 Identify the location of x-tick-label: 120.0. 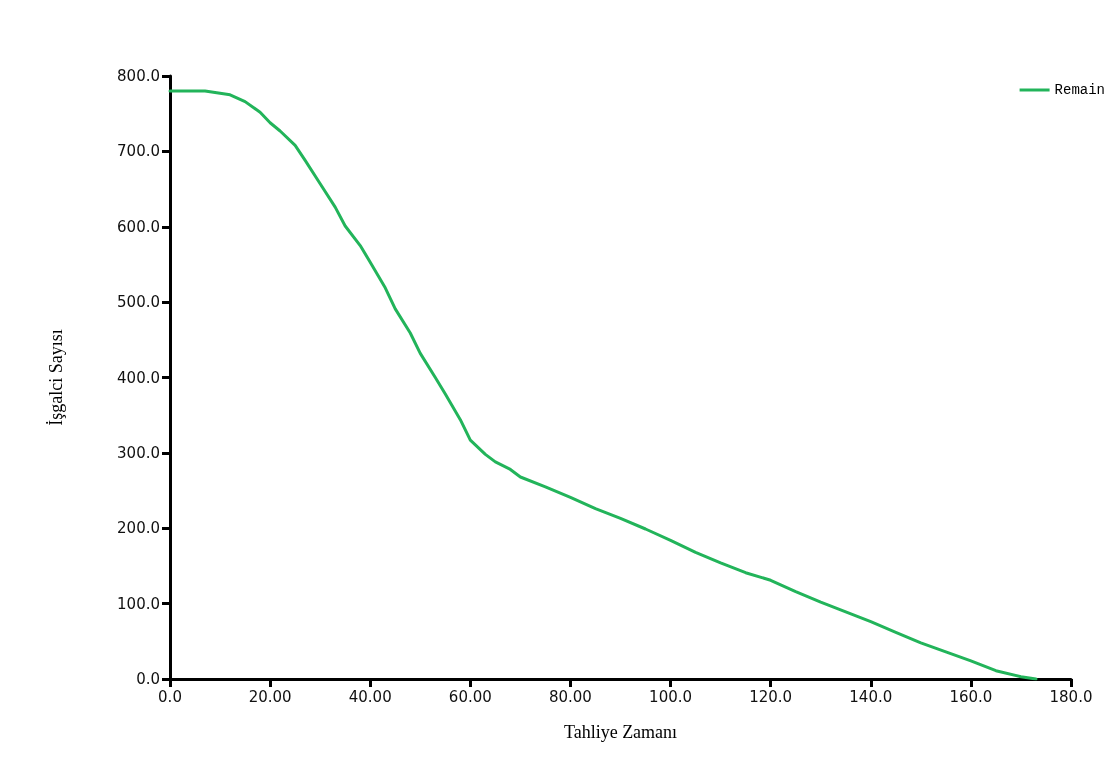
(771, 696).